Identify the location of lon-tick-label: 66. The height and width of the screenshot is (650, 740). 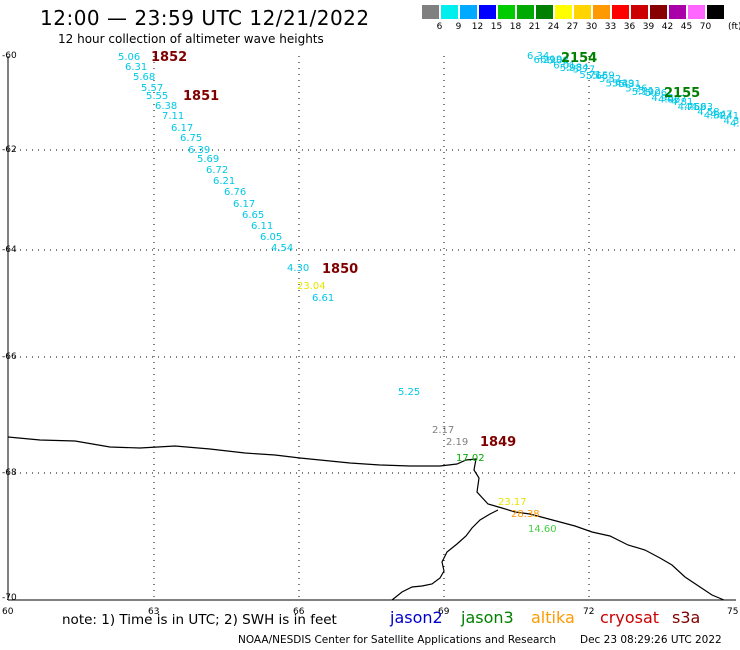
(299, 612).